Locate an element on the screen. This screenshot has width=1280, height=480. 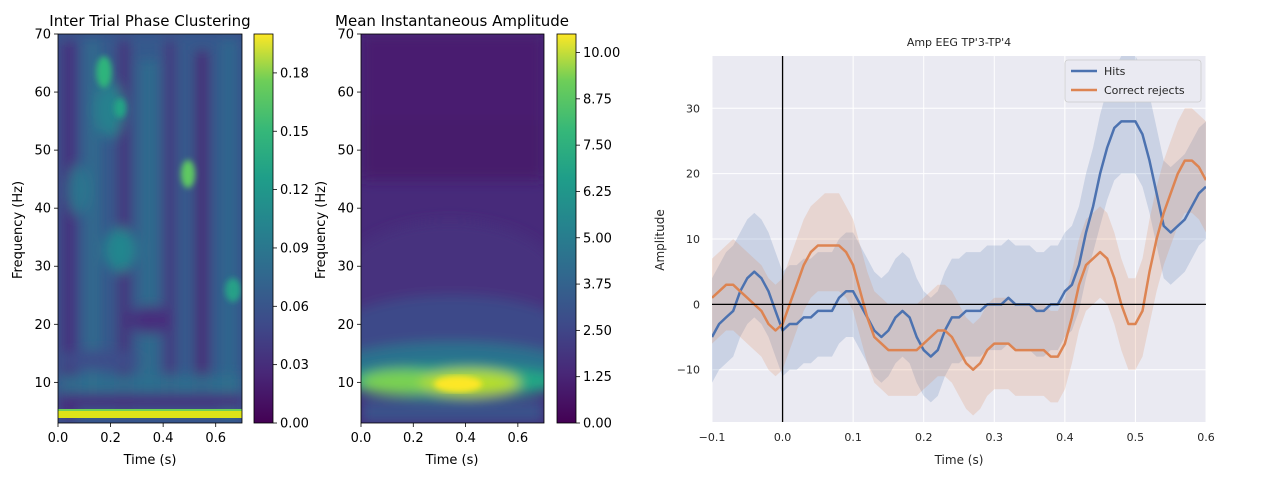
erp-xtick-label: 0.1 is located at coordinates (853, 437).